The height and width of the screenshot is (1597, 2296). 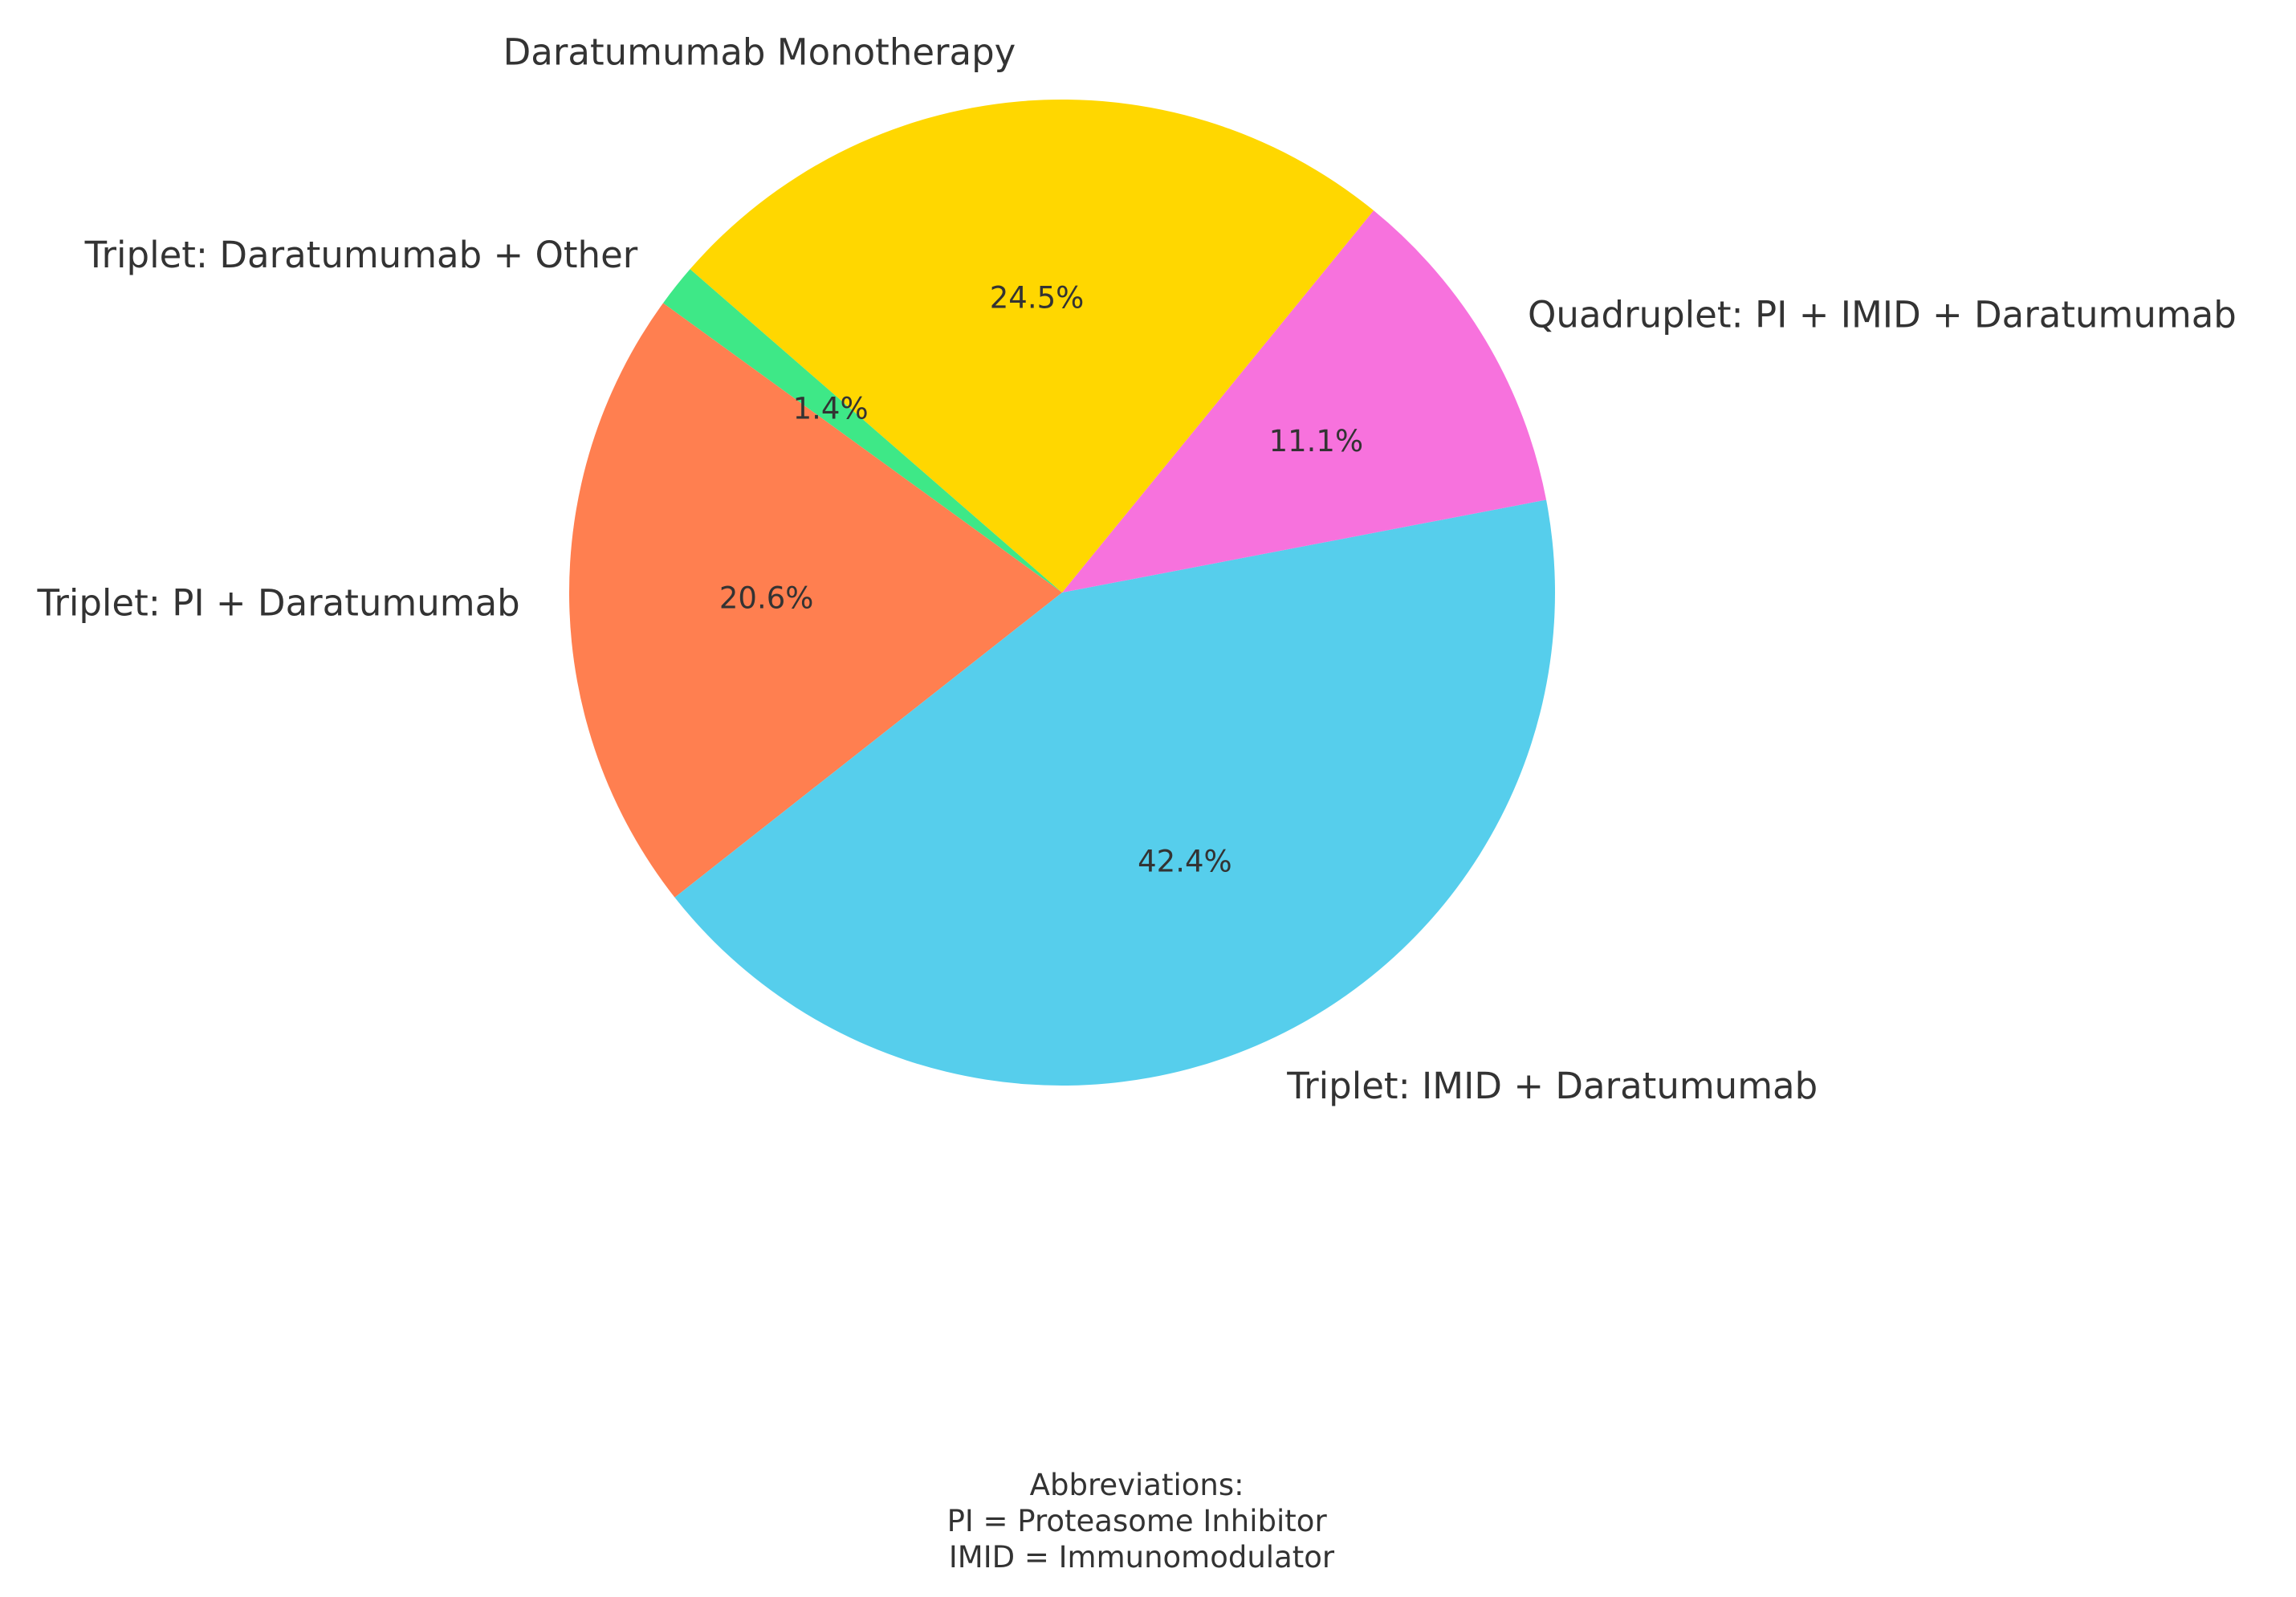 I want to click on pct-label-quadruplet-pi-imid-daratumumab: 11.1%, so click(x=1316, y=441).